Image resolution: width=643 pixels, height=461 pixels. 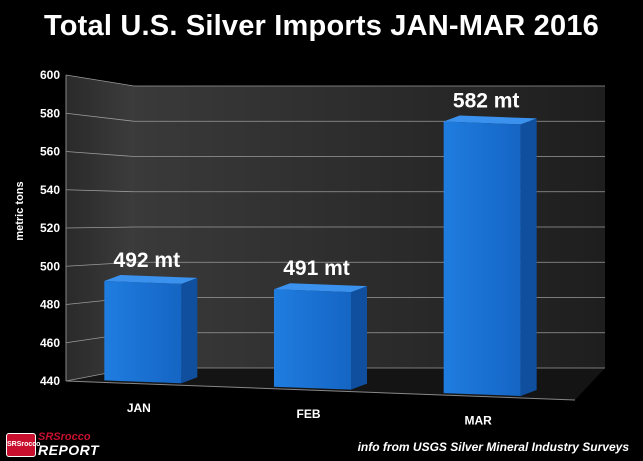 I want to click on x-tick-label: FEB, so click(x=309, y=414).